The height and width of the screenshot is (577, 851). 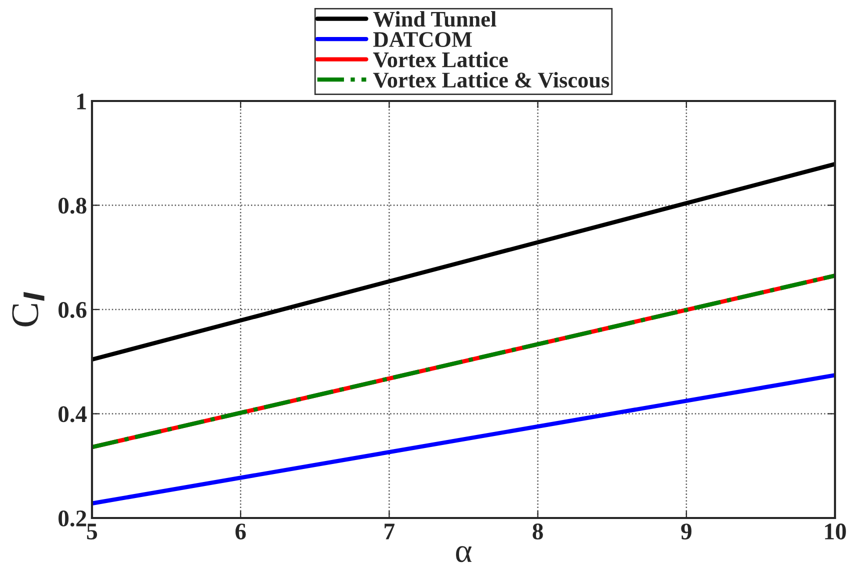 What do you see at coordinates (92, 532) in the screenshot?
I see `x-tick-label: 5` at bounding box center [92, 532].